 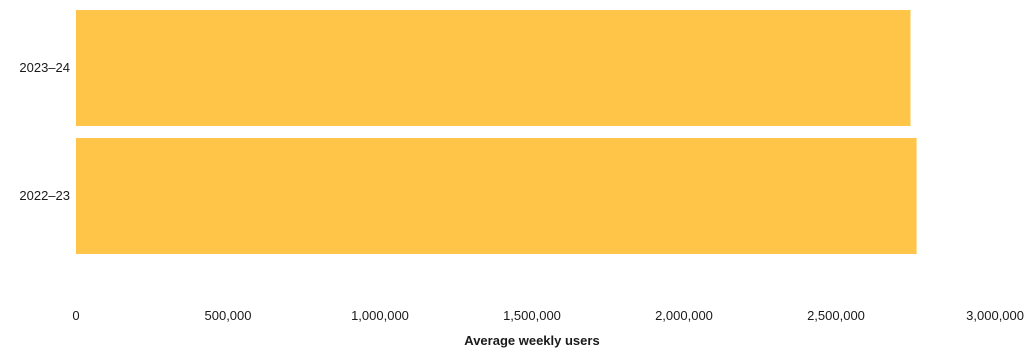 I want to click on category-labels: 2023–24 2022–23, so click(x=44, y=131).